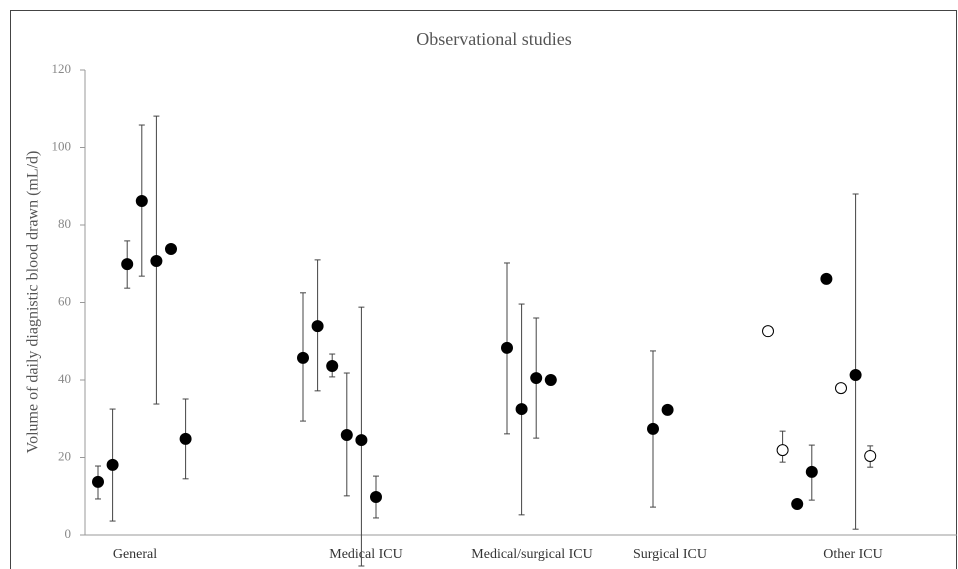  Describe the element at coordinates (64, 455) in the screenshot. I see `y-tick-label: 20` at that location.